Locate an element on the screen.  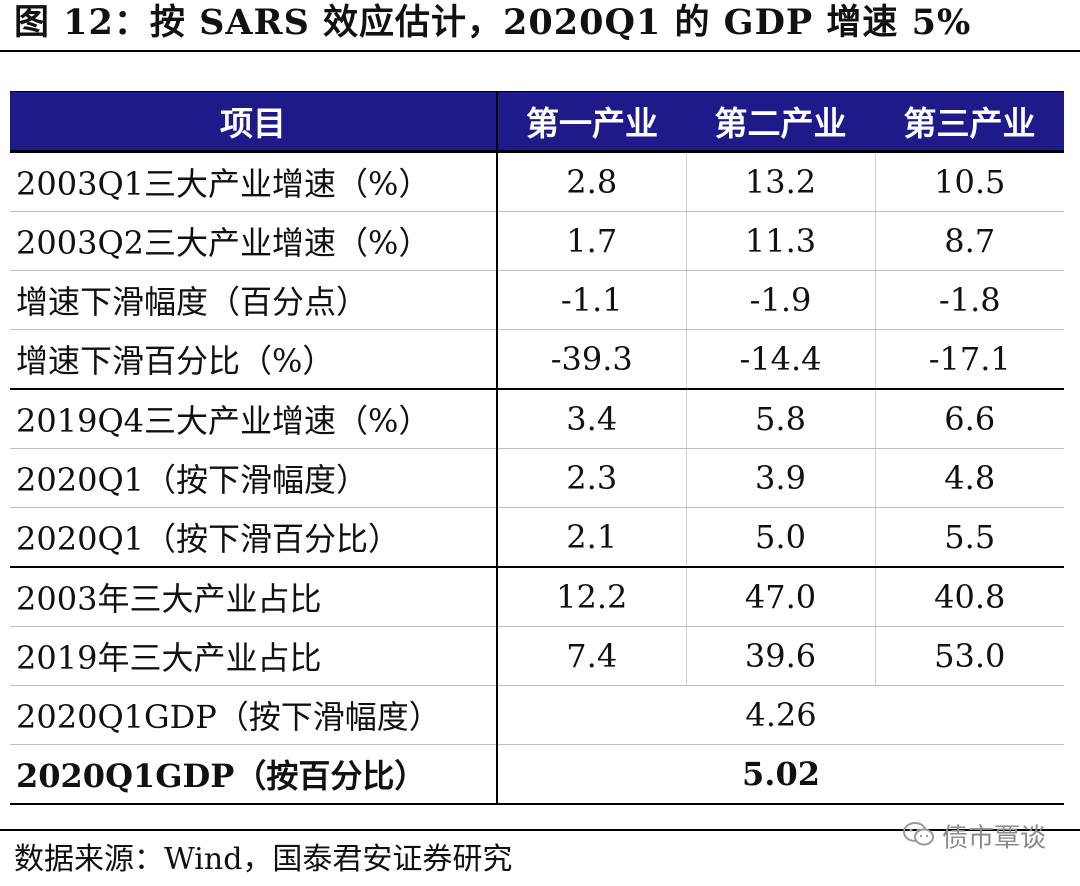
cell-primary: 2.8 is located at coordinates (591, 181).